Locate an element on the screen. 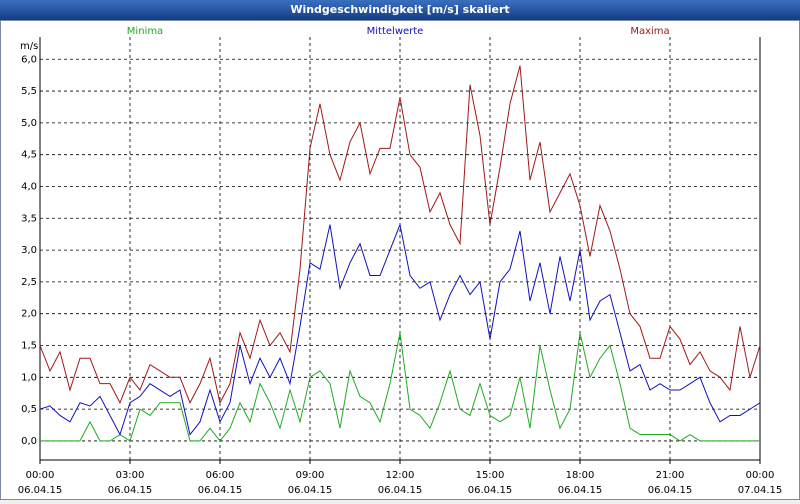  y-tick-label: 6,0 is located at coordinates (29, 59).